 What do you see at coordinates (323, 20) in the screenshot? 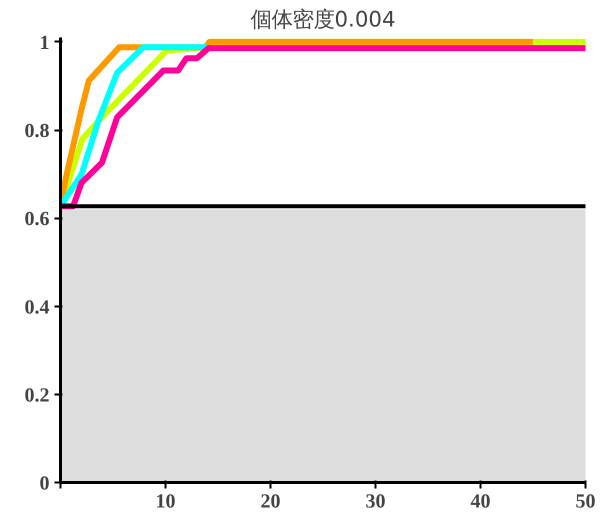
I see `chart-title: 個体密度0.004` at bounding box center [323, 20].